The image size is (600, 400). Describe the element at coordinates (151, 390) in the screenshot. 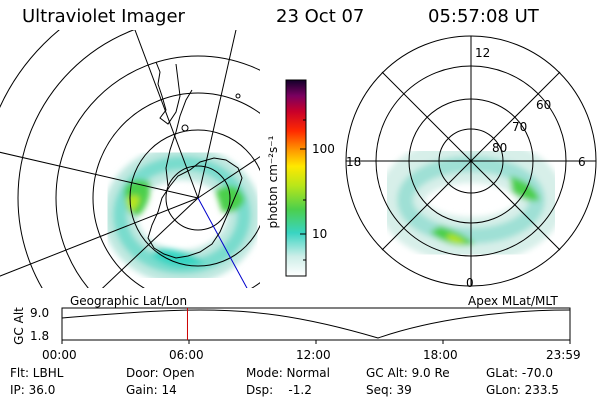

I see `gain-status: Gain: 14` at that location.